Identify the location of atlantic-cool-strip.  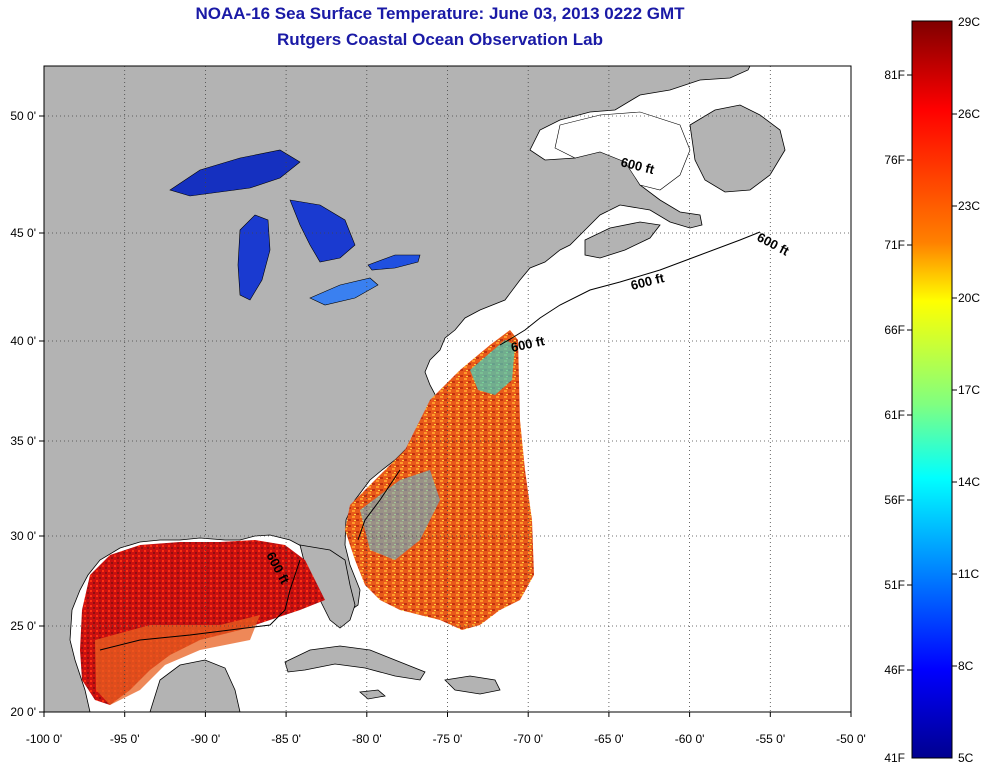
(400, 515).